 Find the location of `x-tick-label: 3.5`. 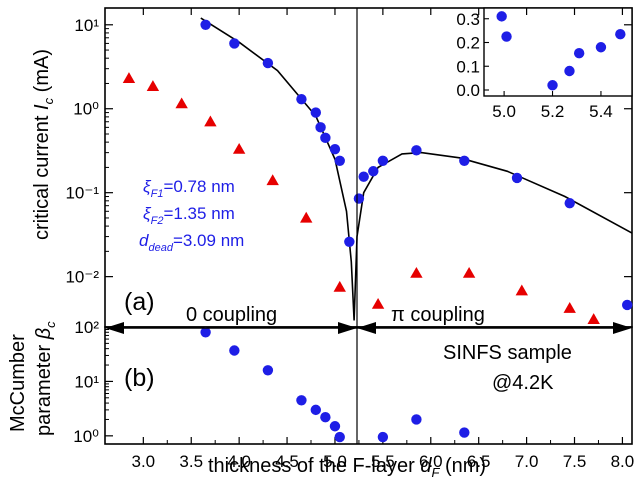

x-tick-label: 3.5 is located at coordinates (191, 461).